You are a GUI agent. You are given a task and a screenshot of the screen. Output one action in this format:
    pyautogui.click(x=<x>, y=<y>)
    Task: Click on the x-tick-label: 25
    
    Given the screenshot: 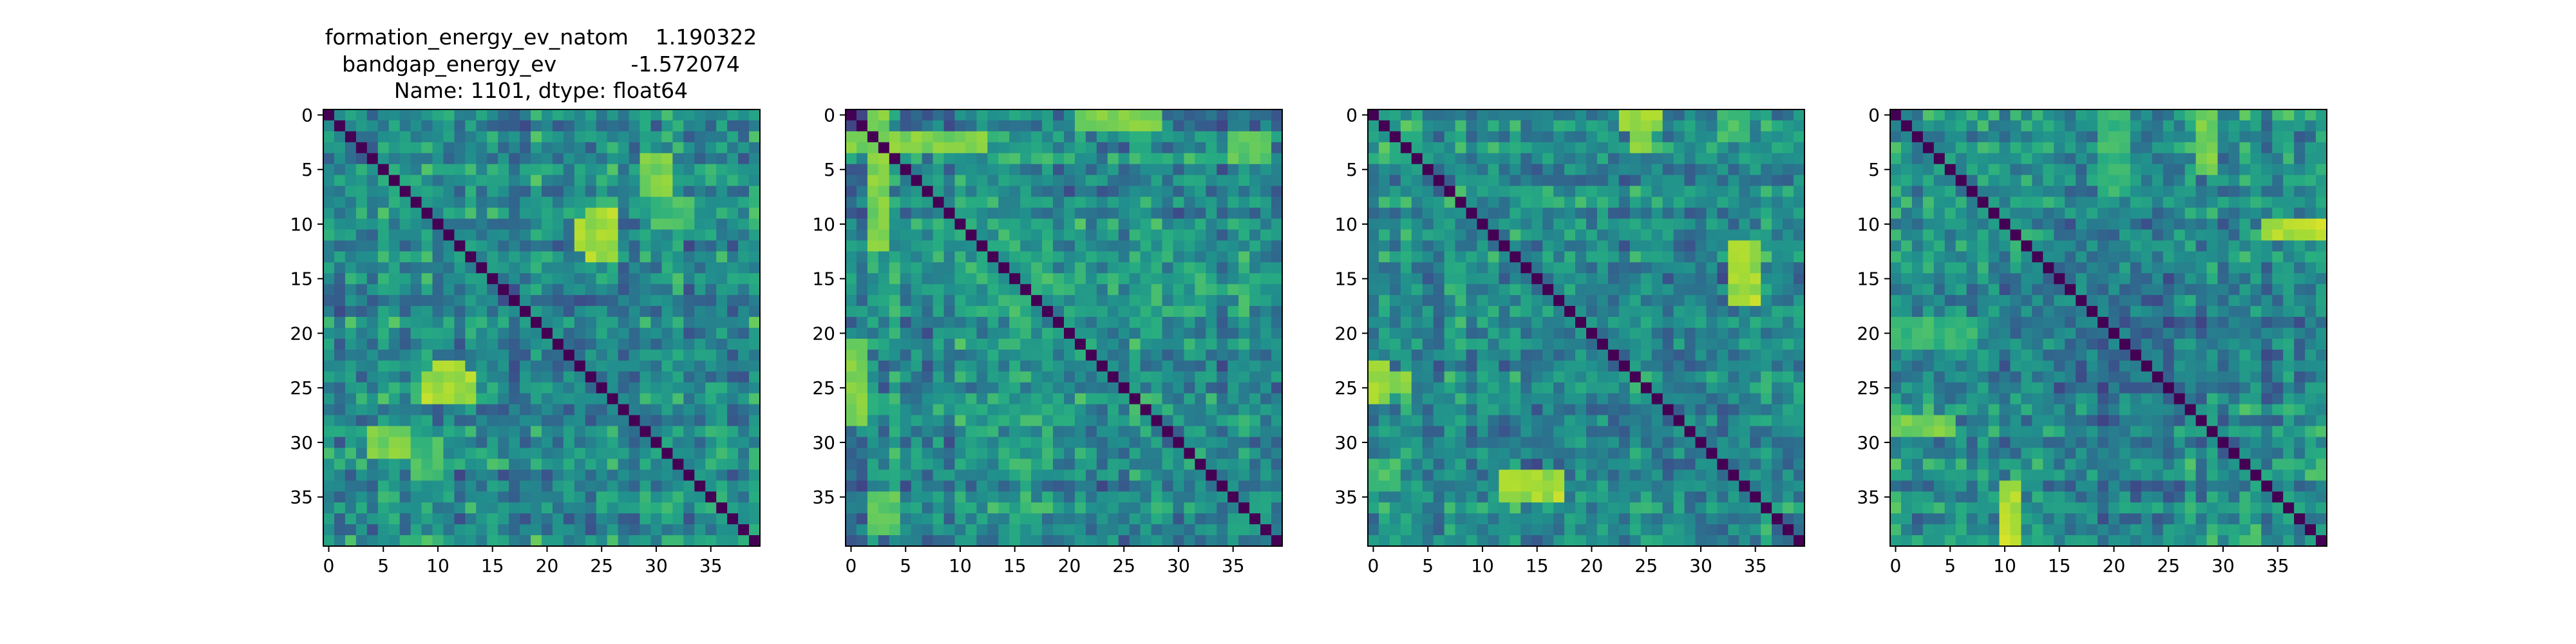 What is the action you would take?
    pyautogui.click(x=1646, y=565)
    